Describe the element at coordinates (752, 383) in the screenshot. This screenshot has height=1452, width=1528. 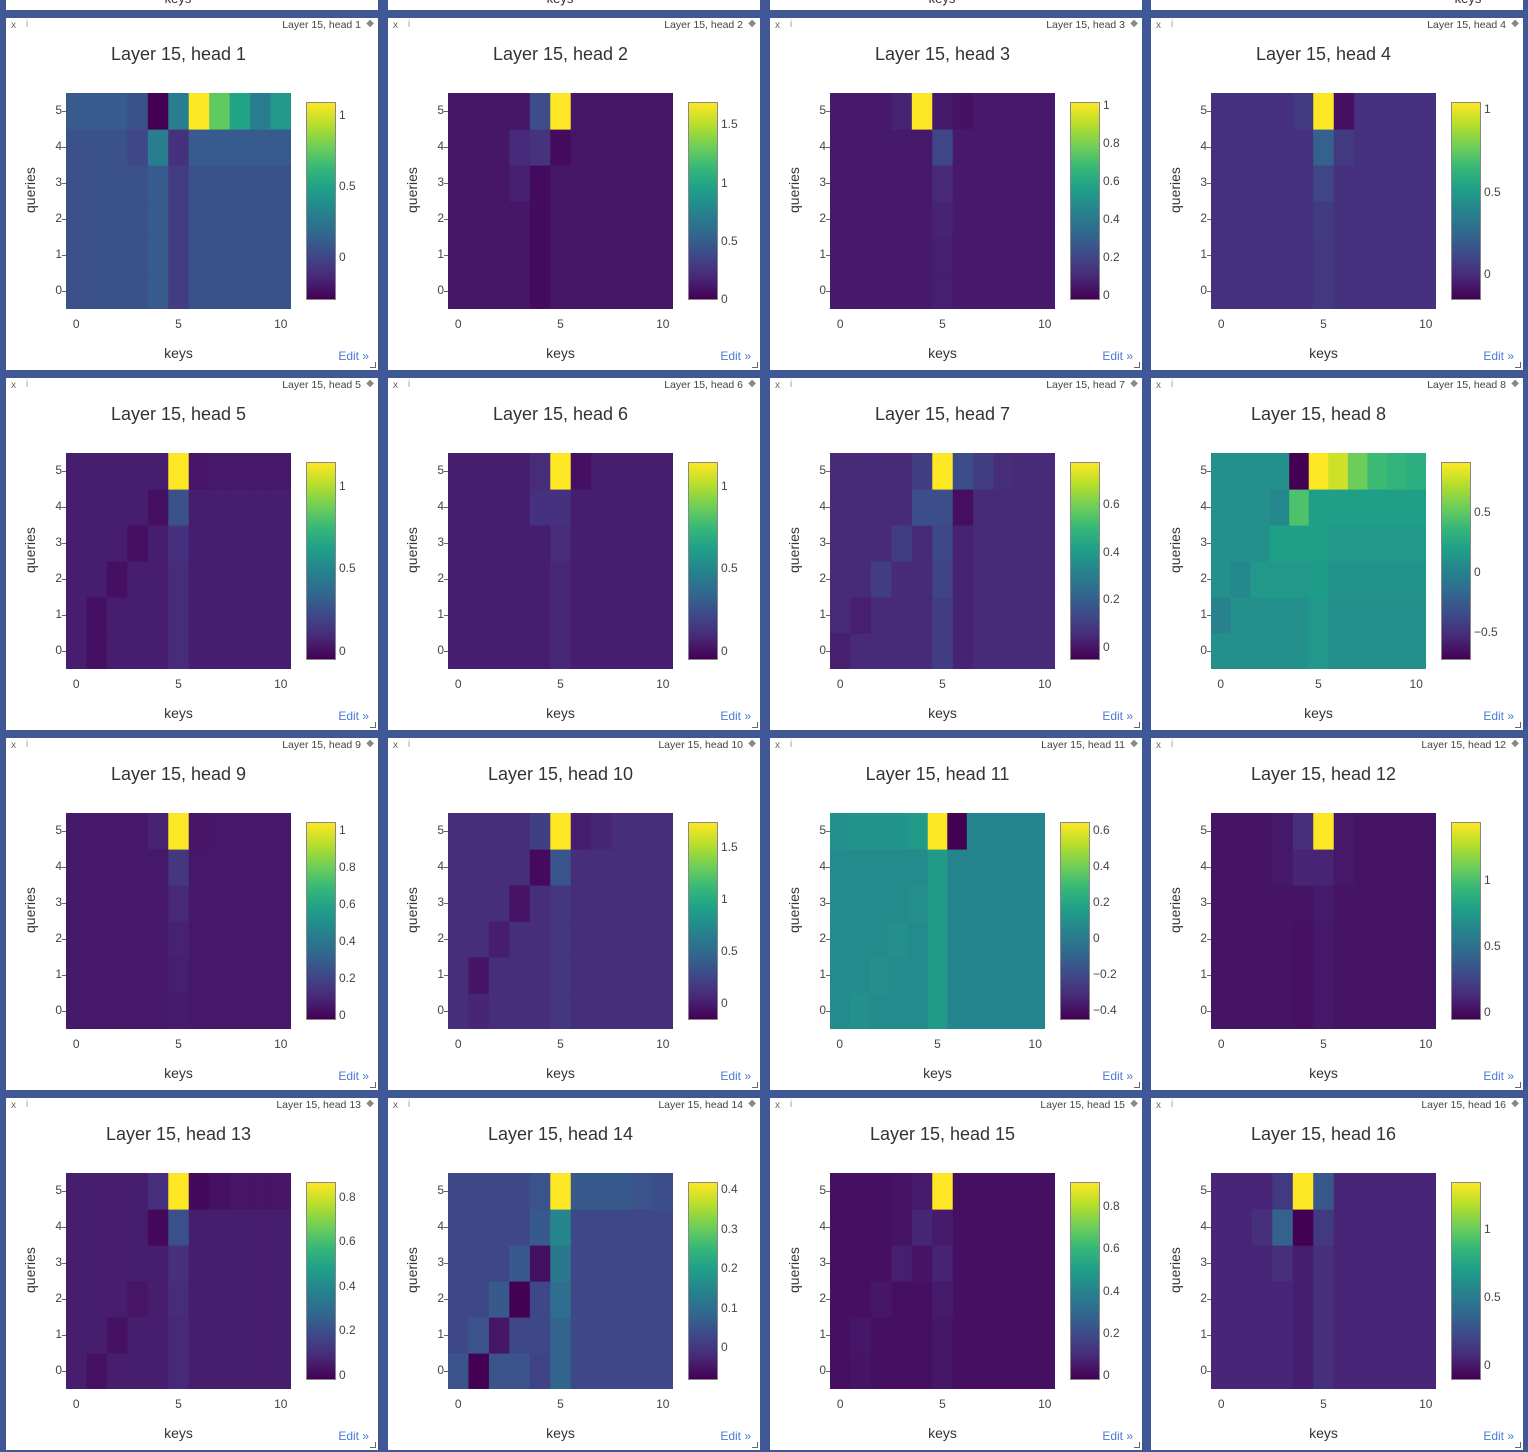
I see `tag-icon: ◆` at that location.